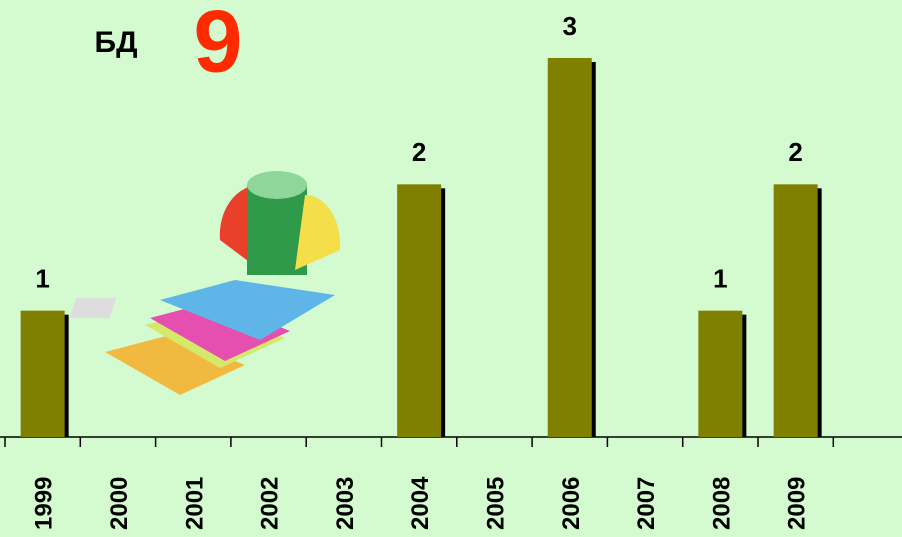 Image resolution: width=902 pixels, height=537 pixels. I want to click on clip-art, so click(205, 283).